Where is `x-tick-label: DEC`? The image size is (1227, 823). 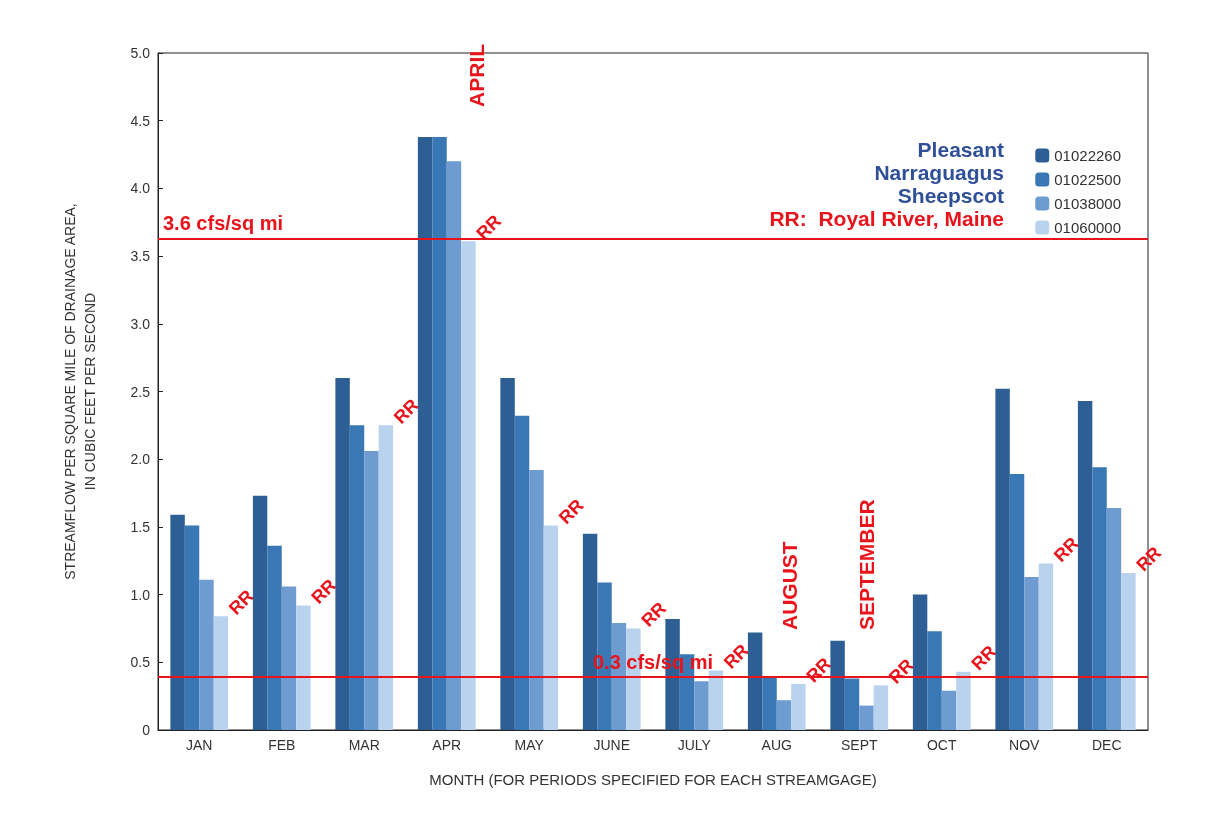 x-tick-label: DEC is located at coordinates (1106, 745).